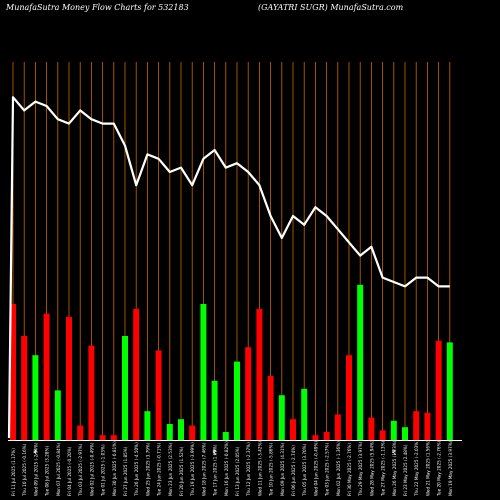 The height and width of the screenshot is (500, 500). What do you see at coordinates (226, 468) in the screenshot?
I see `x-tick-label: Mon 16 Jun 2025 (-0.82%)` at bounding box center [226, 468].